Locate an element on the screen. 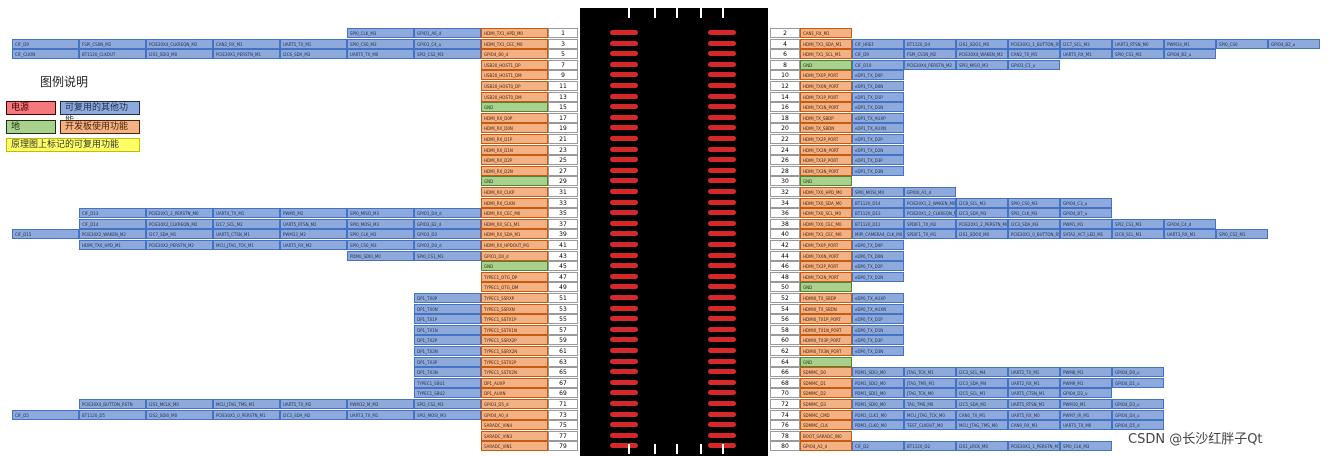 The width and height of the screenshot is (1335, 456). alt-function: GPIO3_C1_u is located at coordinates (1034, 64).